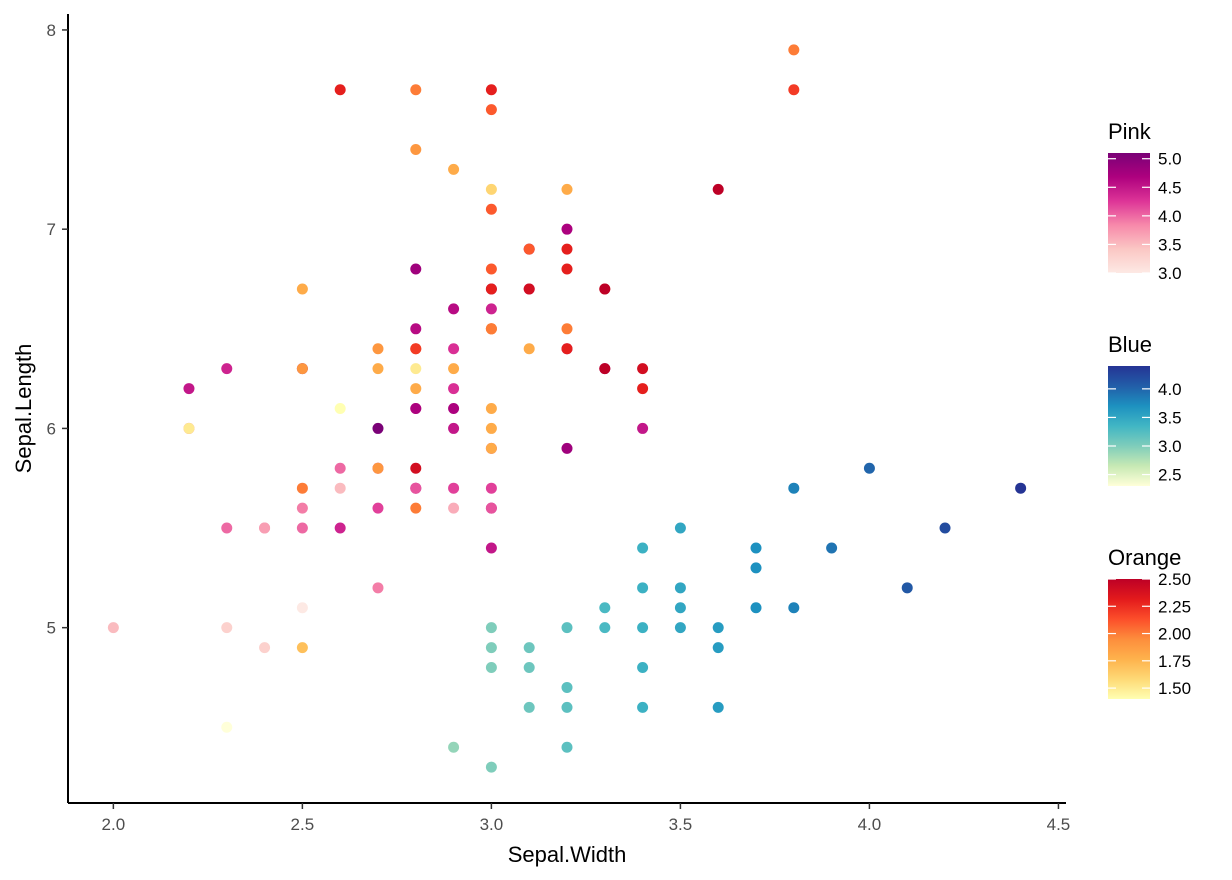 The height and width of the screenshot is (880, 1232). What do you see at coordinates (303, 824) in the screenshot?
I see `x-tick-label: 2.5` at bounding box center [303, 824].